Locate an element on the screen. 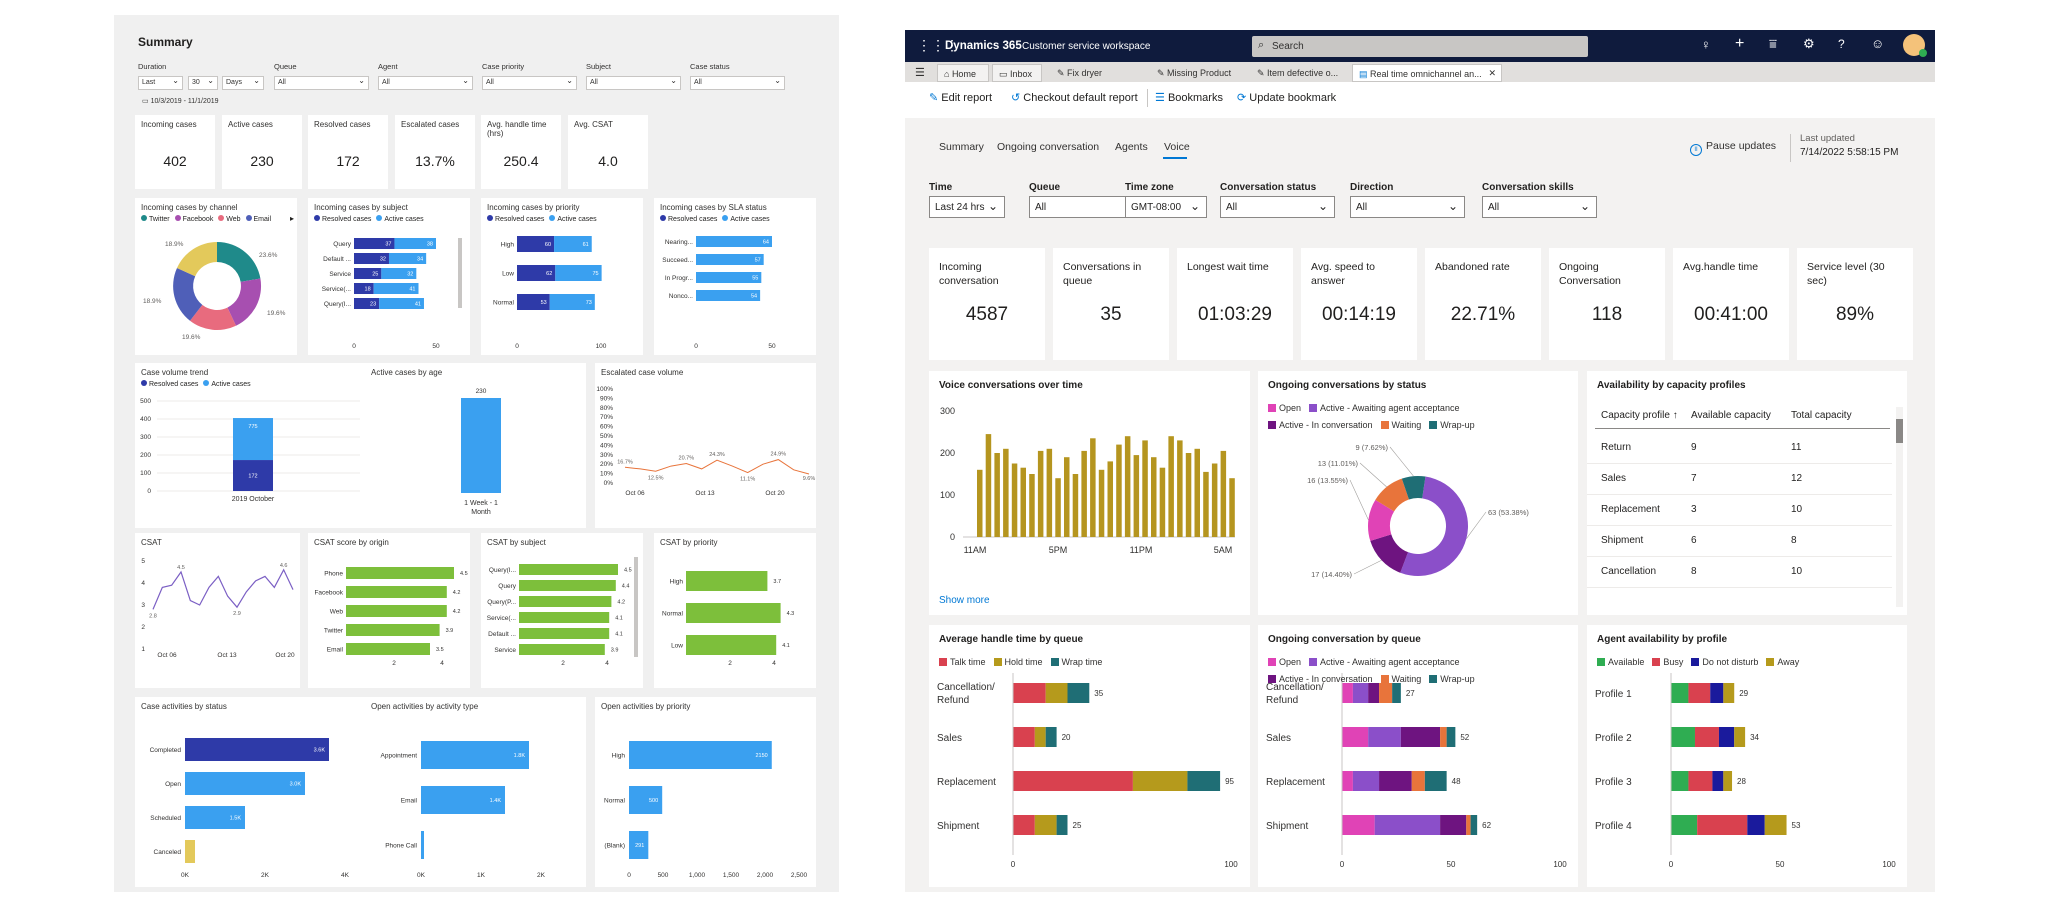 Image resolution: width=2048 pixels, height=907 pixels. filter-icon: ⩸ is located at coordinates (1773, 43).